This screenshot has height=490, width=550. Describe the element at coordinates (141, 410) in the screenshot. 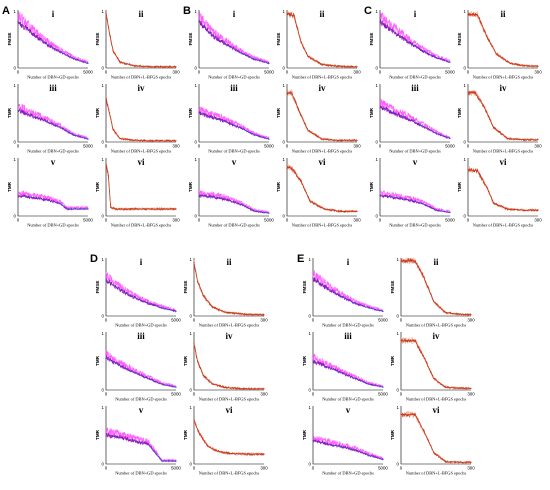

I see `panel-label: v` at that location.